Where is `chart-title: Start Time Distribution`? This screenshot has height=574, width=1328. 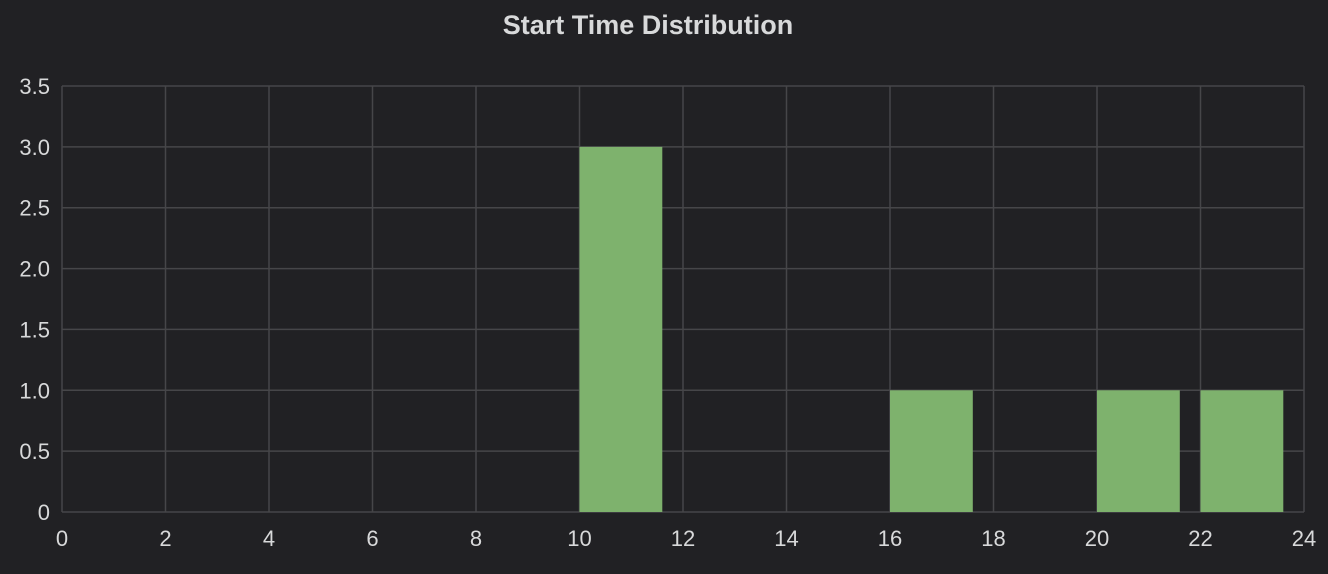 chart-title: Start Time Distribution is located at coordinates (648, 25).